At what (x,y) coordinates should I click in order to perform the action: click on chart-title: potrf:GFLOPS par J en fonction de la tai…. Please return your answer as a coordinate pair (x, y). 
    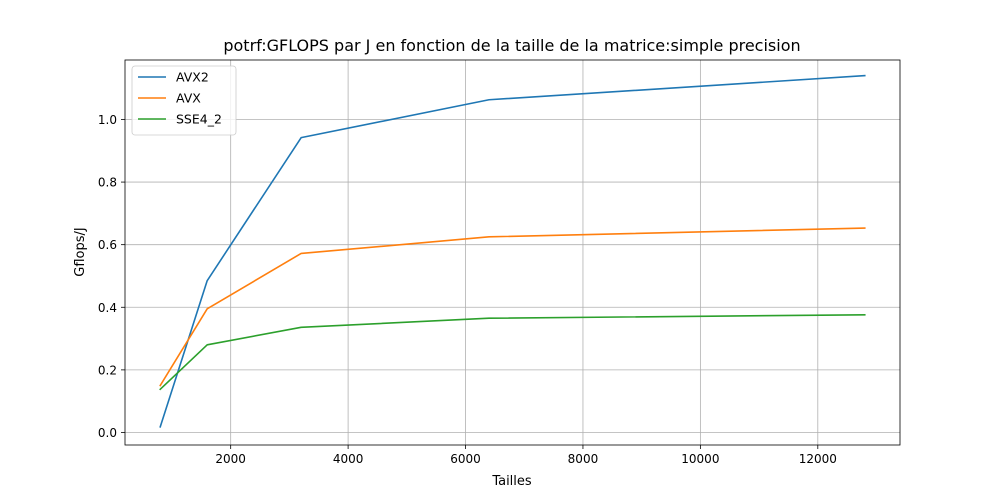
    Looking at the image, I should click on (511, 45).